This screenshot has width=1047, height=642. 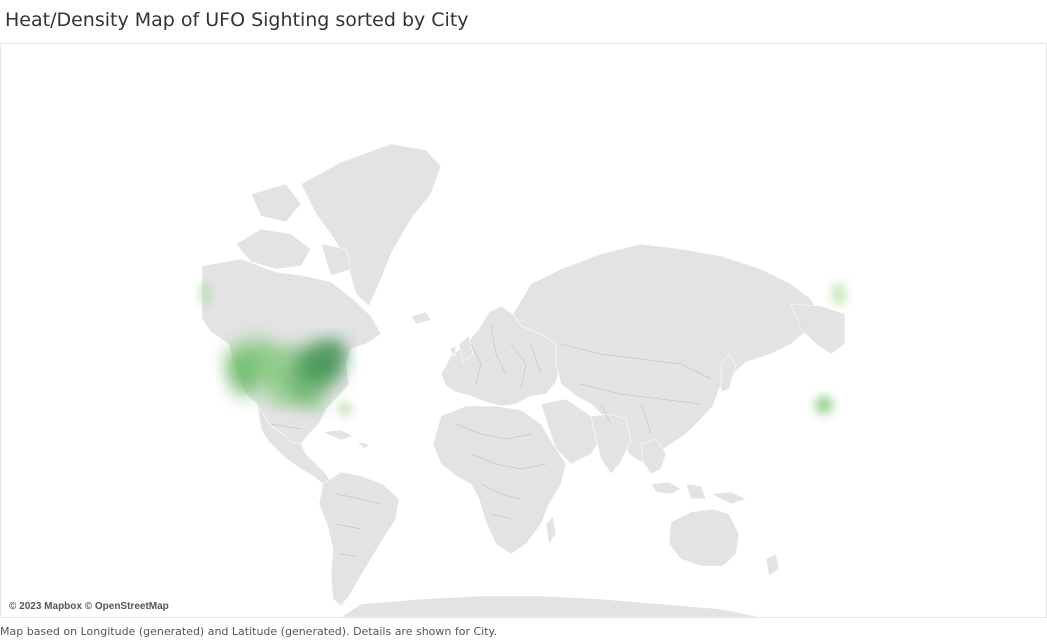 I want to click on landmass-caribbean, so click(x=345, y=439).